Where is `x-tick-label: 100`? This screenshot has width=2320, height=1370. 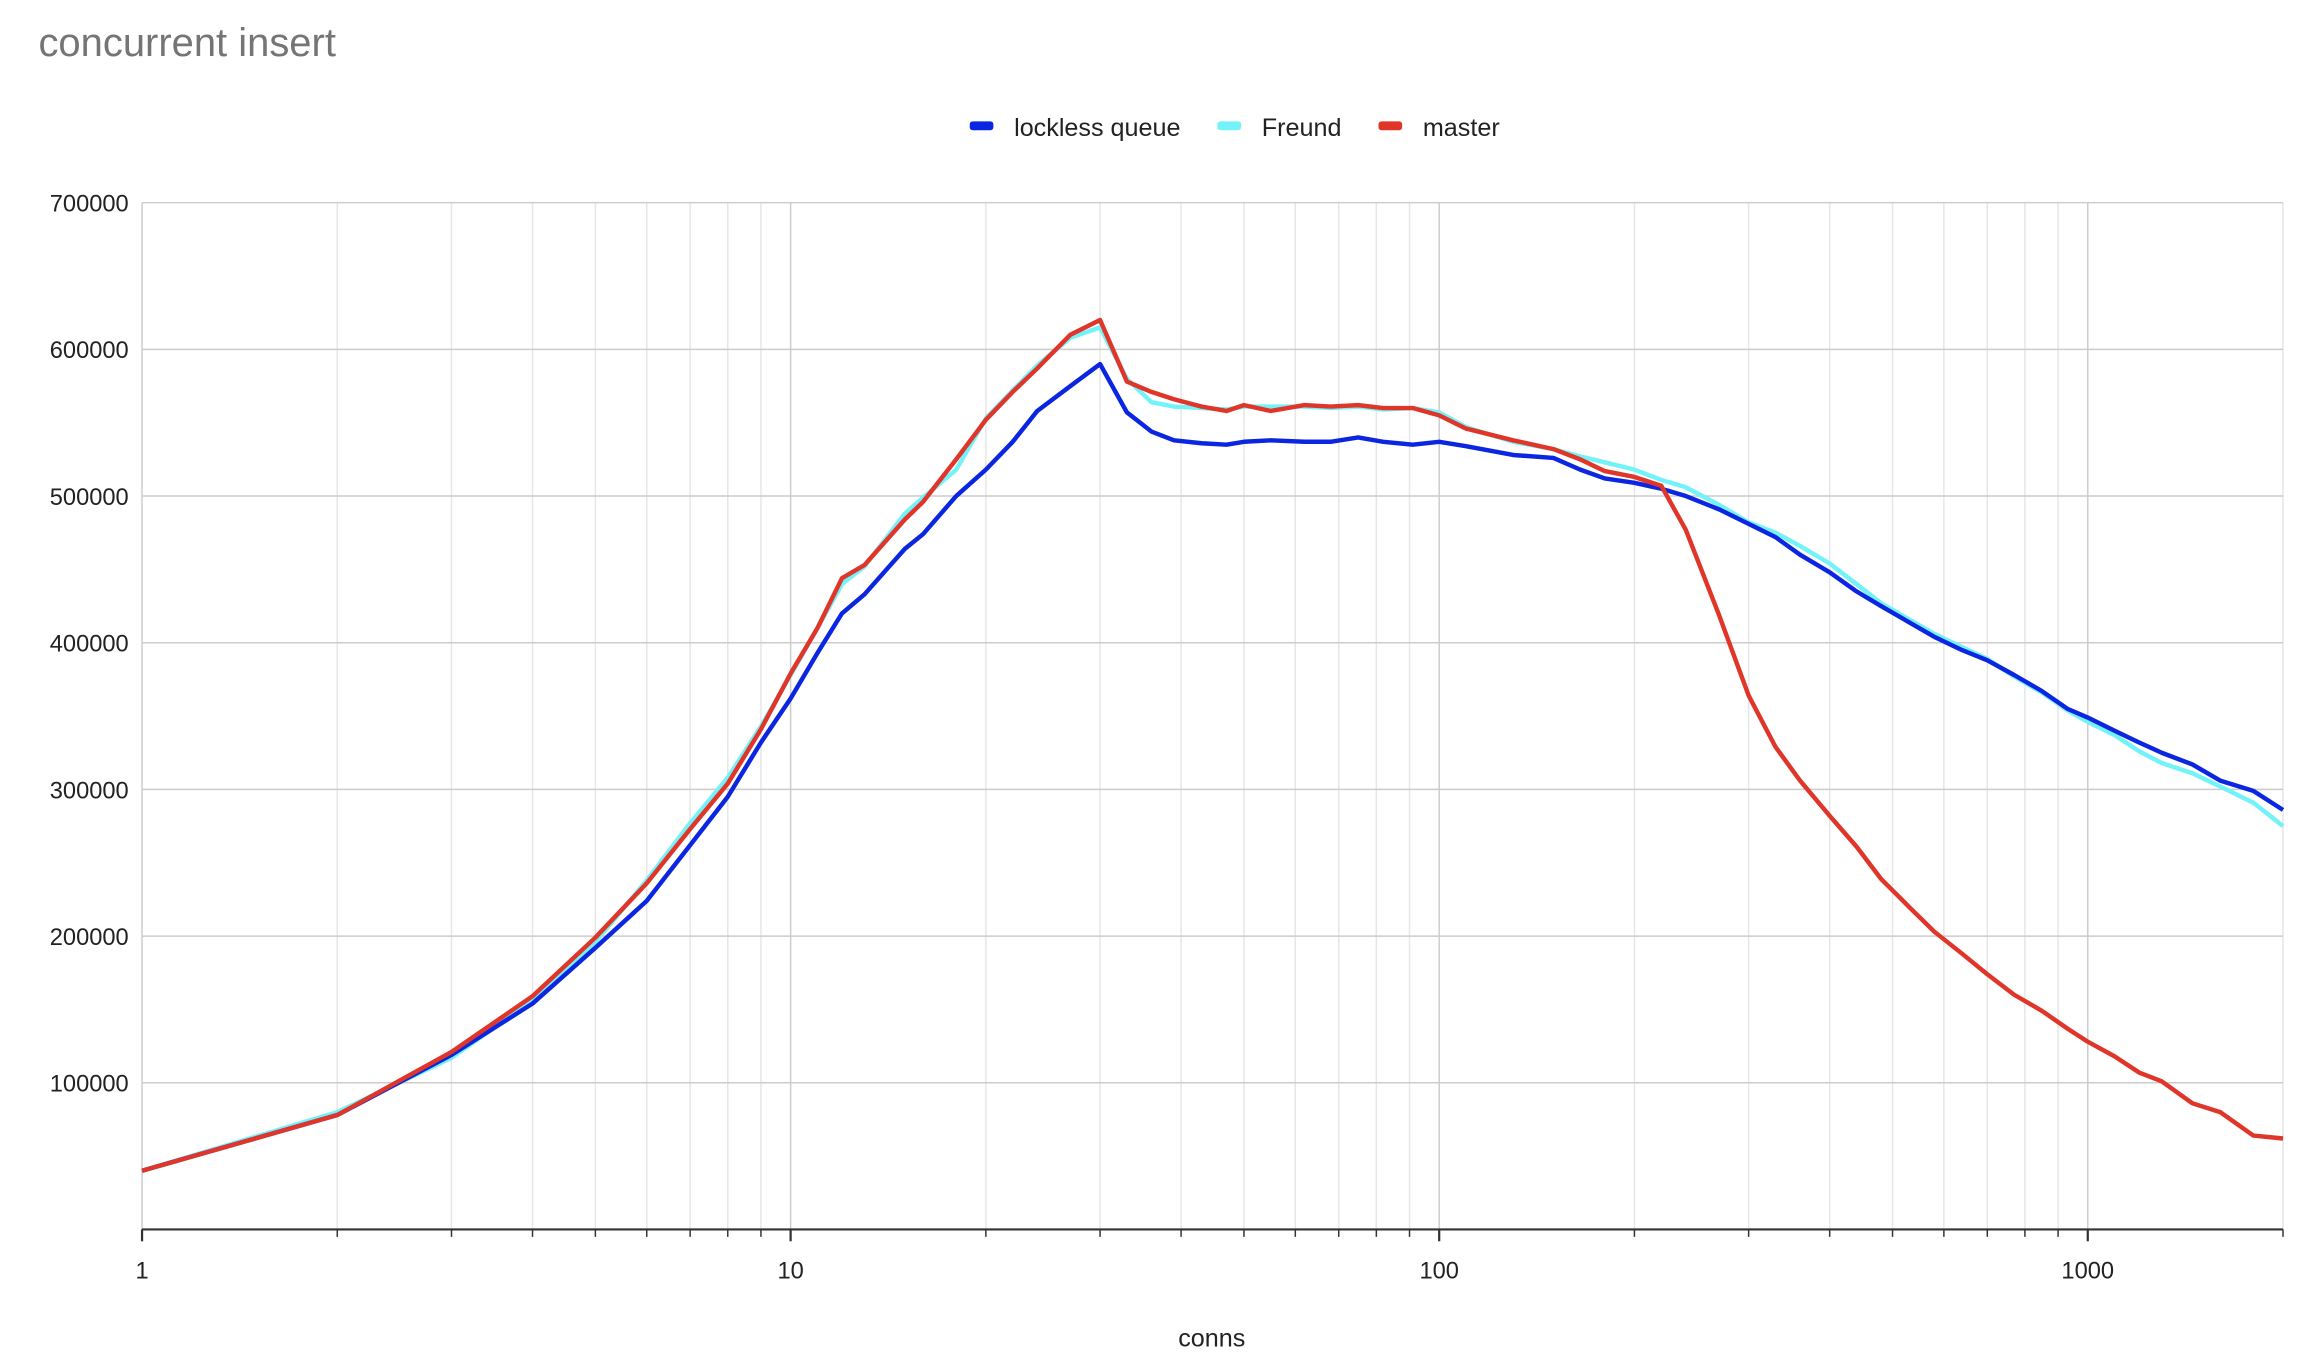
x-tick-label: 100 is located at coordinates (1438, 1271).